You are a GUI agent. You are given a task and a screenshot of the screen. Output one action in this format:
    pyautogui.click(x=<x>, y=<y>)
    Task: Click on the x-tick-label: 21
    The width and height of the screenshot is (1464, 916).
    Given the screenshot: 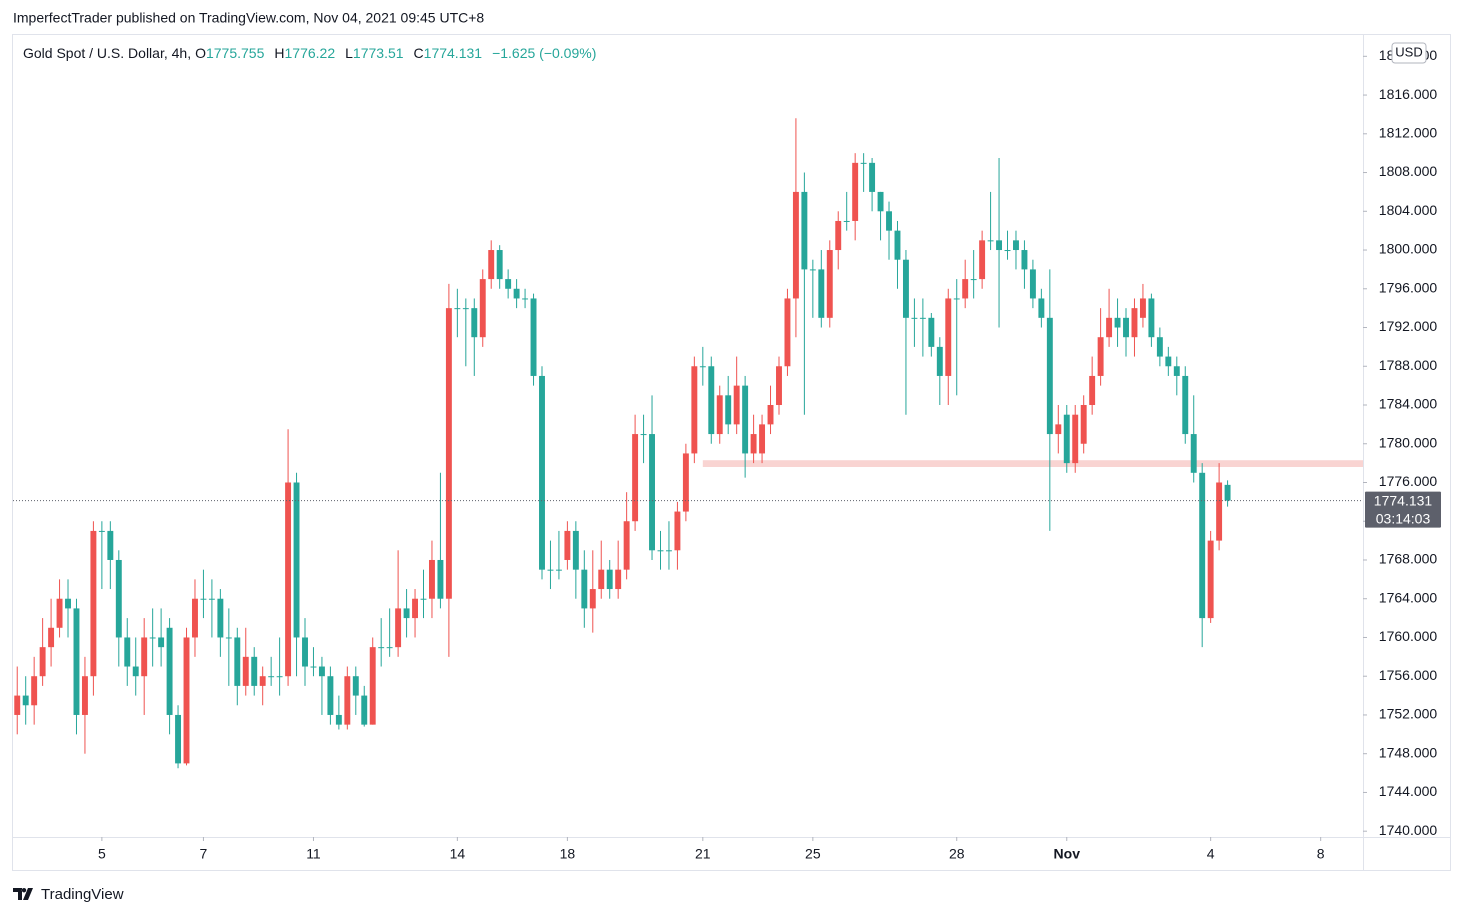 What is the action you would take?
    pyautogui.click(x=703, y=854)
    